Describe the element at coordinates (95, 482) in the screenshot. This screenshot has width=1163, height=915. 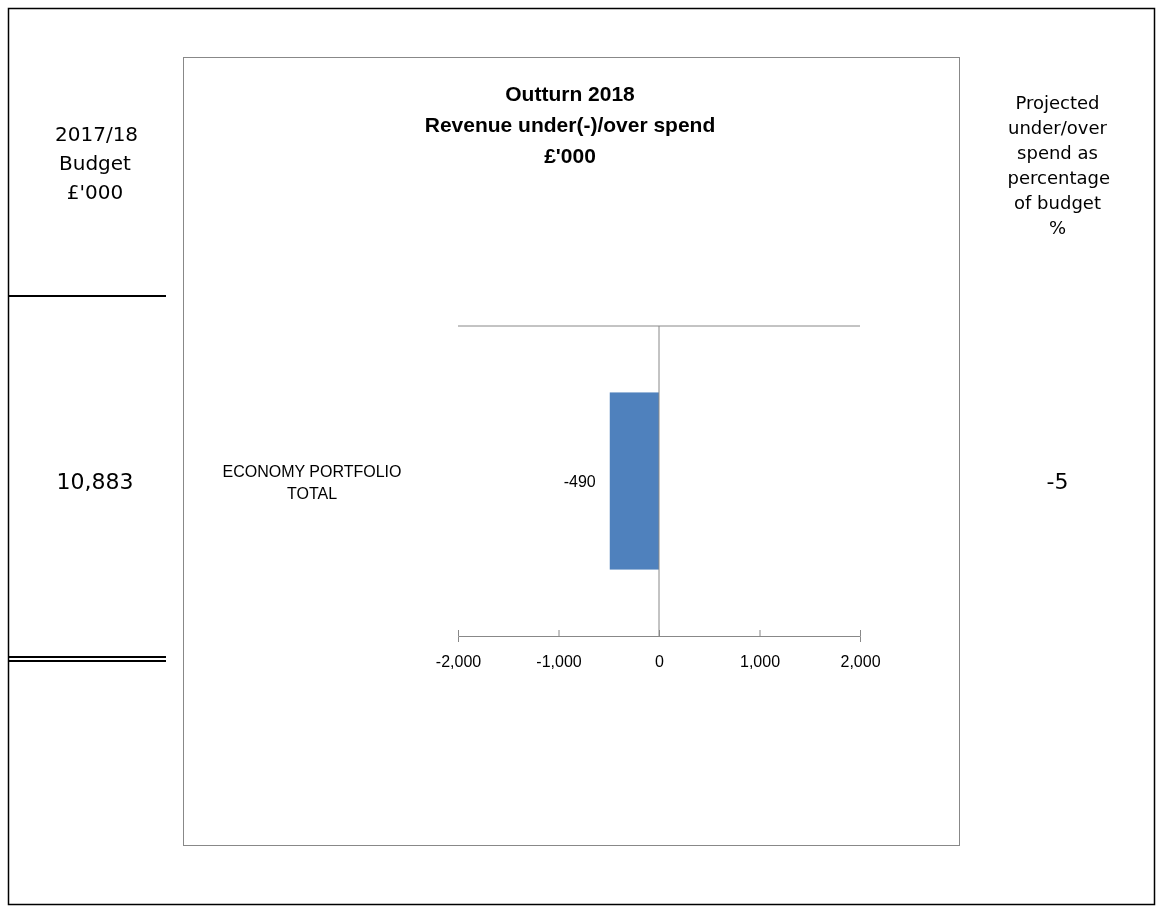
I see `text: 10,883` at that location.